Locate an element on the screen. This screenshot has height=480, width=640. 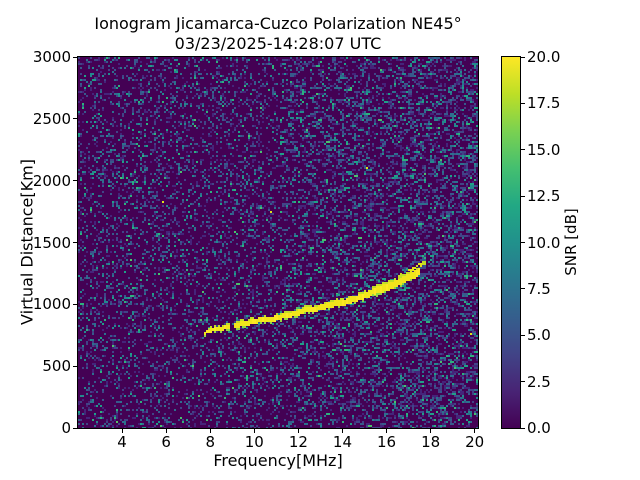
x-tick-label: 8 is located at coordinates (210, 442).